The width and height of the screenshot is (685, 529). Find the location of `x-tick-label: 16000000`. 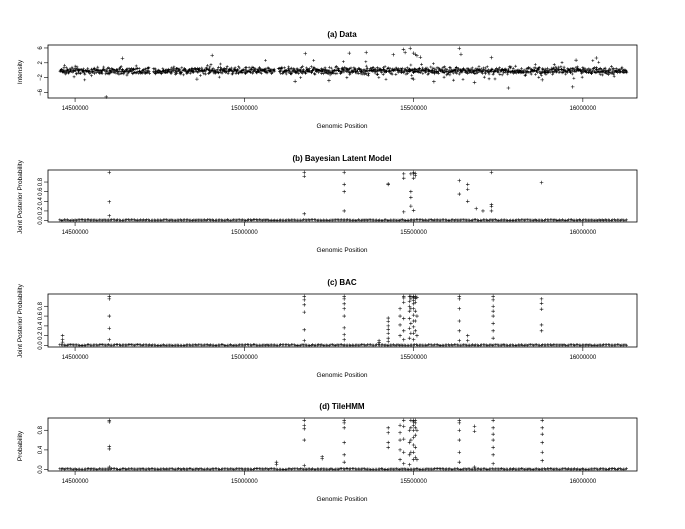

x-tick-label: 16000000 is located at coordinates (582, 482).